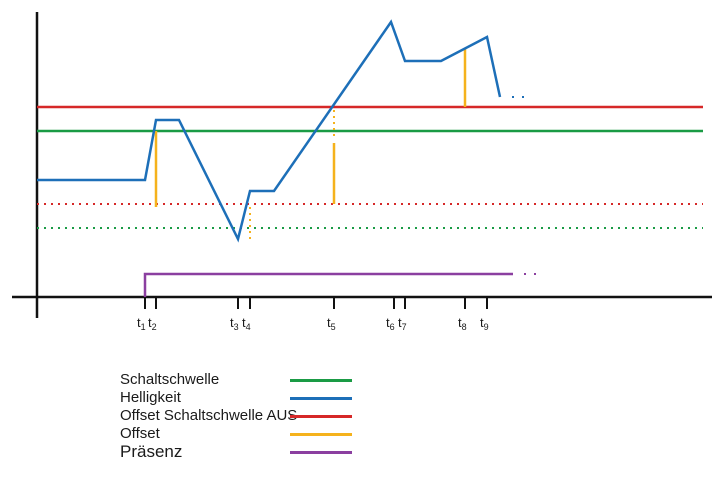  What do you see at coordinates (170, 379) in the screenshot?
I see `legend-label: Schaltschwelle` at bounding box center [170, 379].